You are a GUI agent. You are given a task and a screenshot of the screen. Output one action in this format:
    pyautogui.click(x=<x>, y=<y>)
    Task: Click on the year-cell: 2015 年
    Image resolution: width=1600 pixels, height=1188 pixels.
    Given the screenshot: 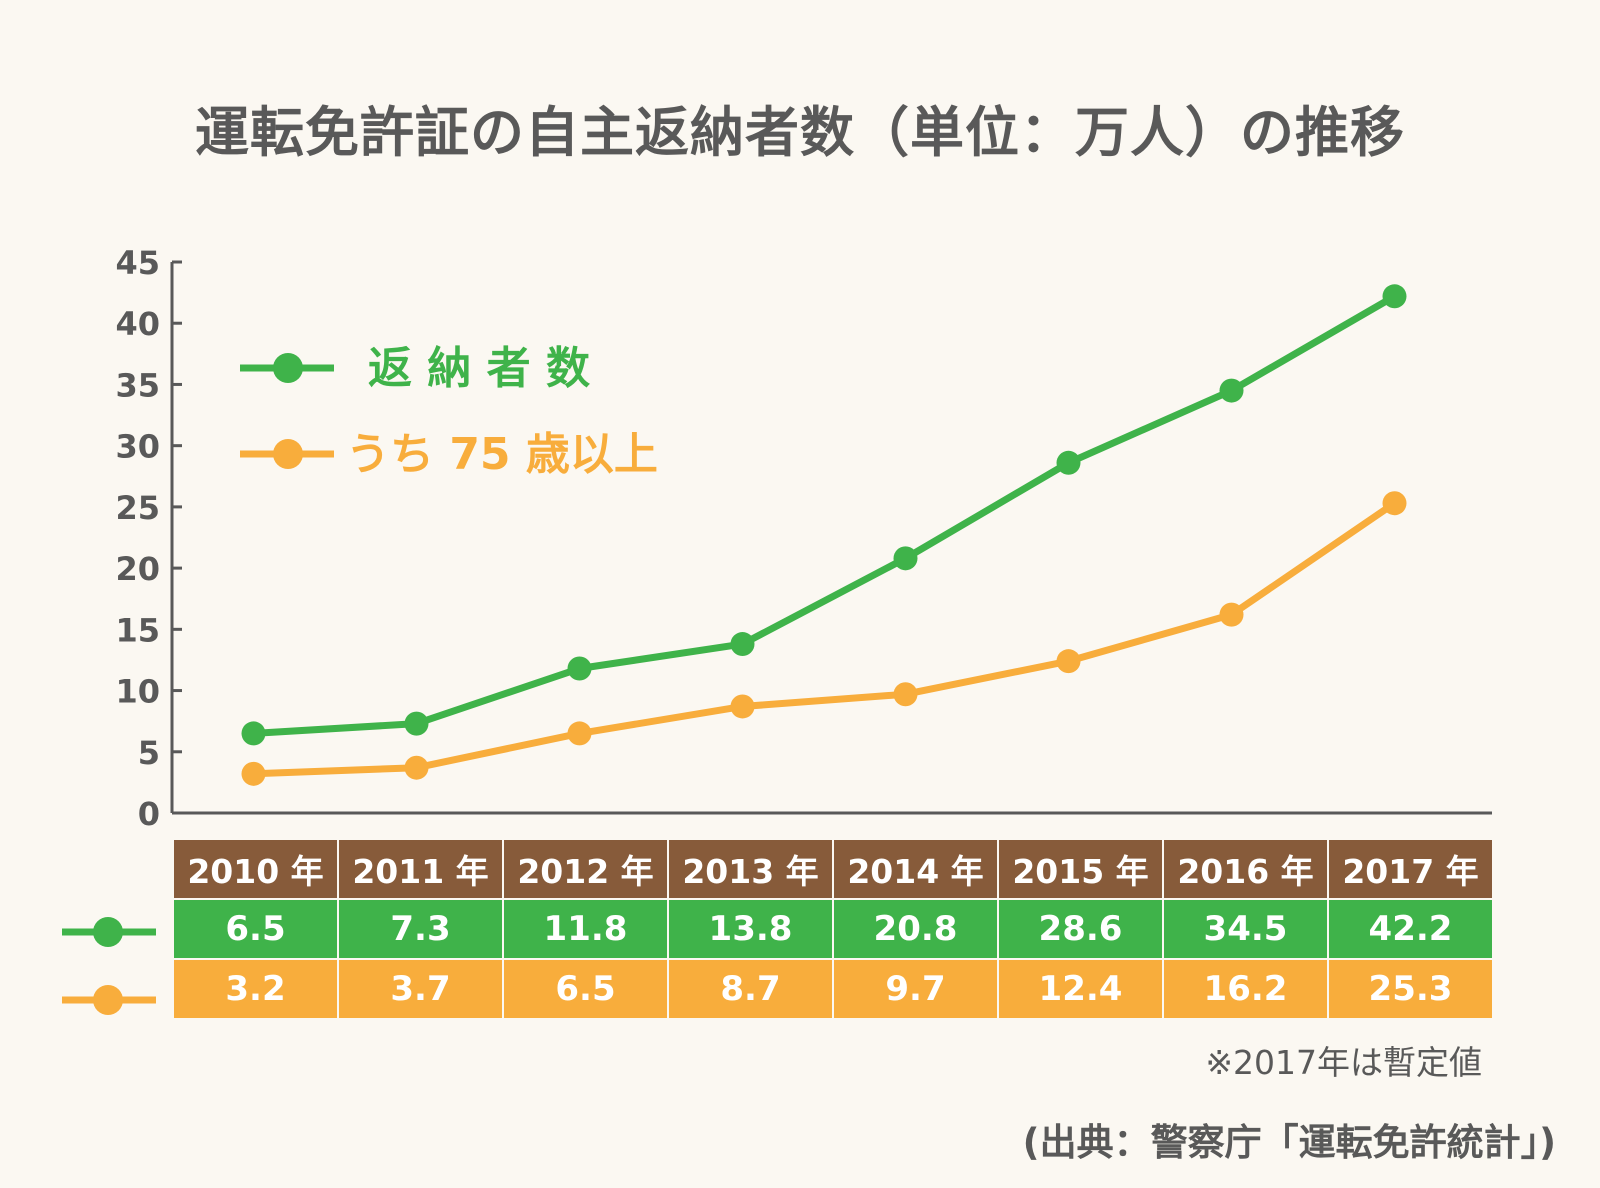 What is the action you would take?
    pyautogui.click(x=1080, y=869)
    